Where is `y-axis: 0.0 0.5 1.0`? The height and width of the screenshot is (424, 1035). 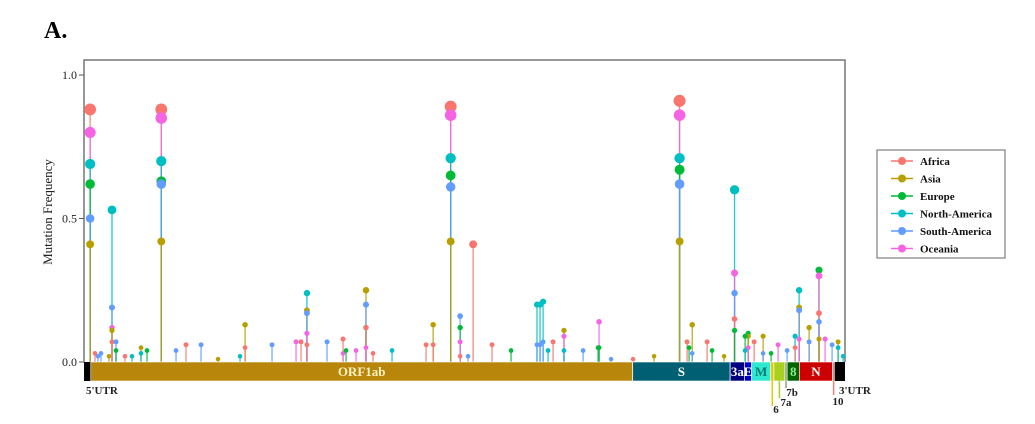
y-axis: 0.0 0.5 1.0 is located at coordinates (73, 218).